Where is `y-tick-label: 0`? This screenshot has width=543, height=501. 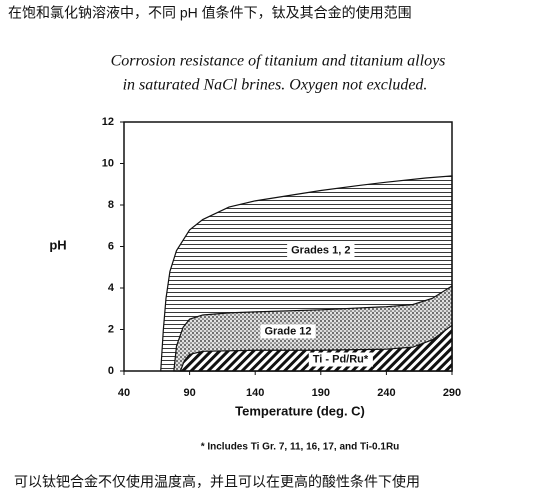
y-tick-label: 0 is located at coordinates (111, 371).